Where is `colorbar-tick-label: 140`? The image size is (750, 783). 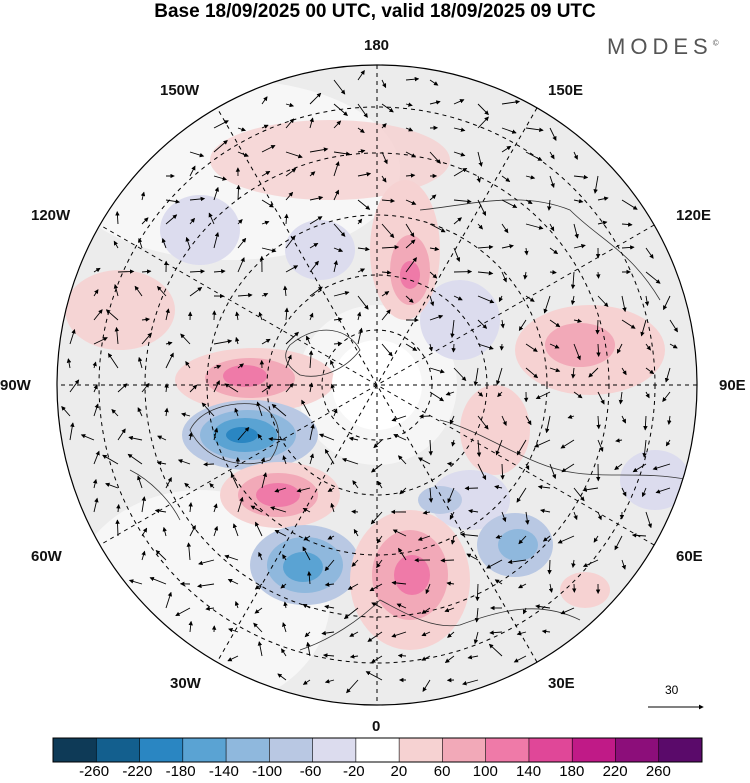
colorbar-tick-label: 140 is located at coordinates (529, 771).